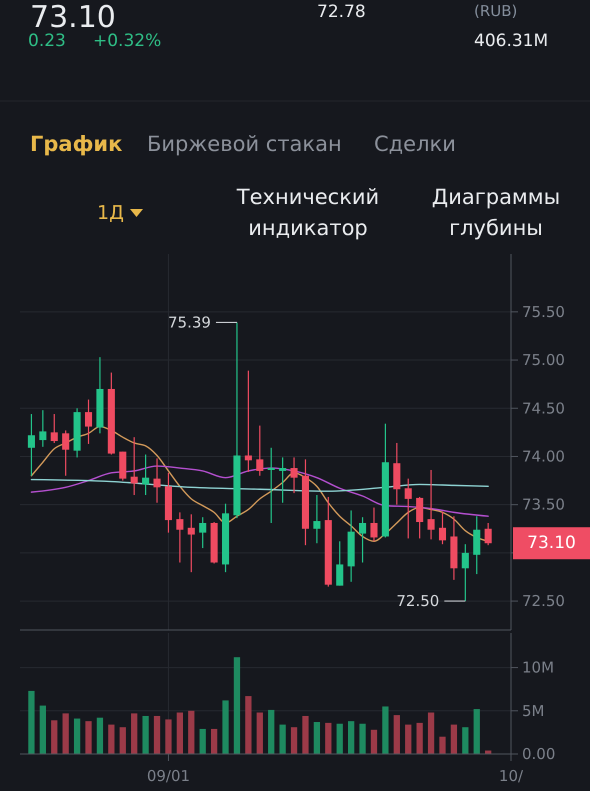 Image resolution: width=590 pixels, height=791 pixels. What do you see at coordinates (511, 776) in the screenshot?
I see `x-tick-label: 10/` at bounding box center [511, 776].